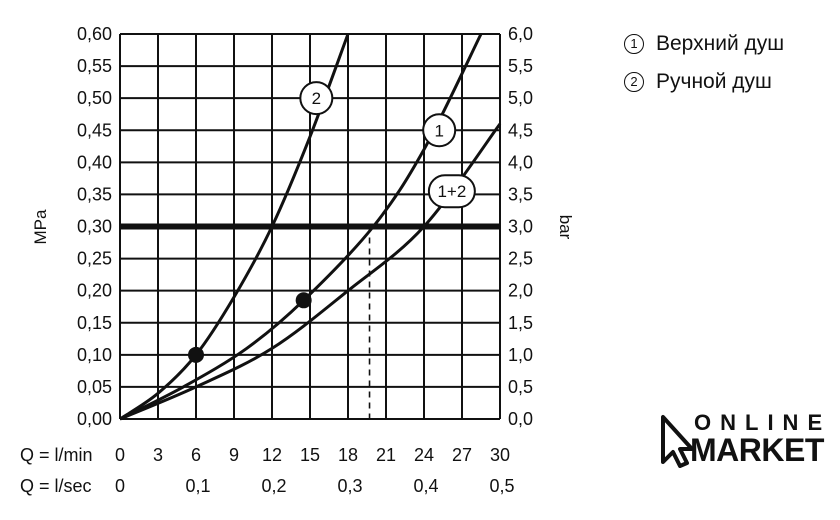 This screenshot has height=520, width=840. What do you see at coordinates (757, 450) in the screenshot?
I see `logo-line-market: MARKET` at bounding box center [757, 450].